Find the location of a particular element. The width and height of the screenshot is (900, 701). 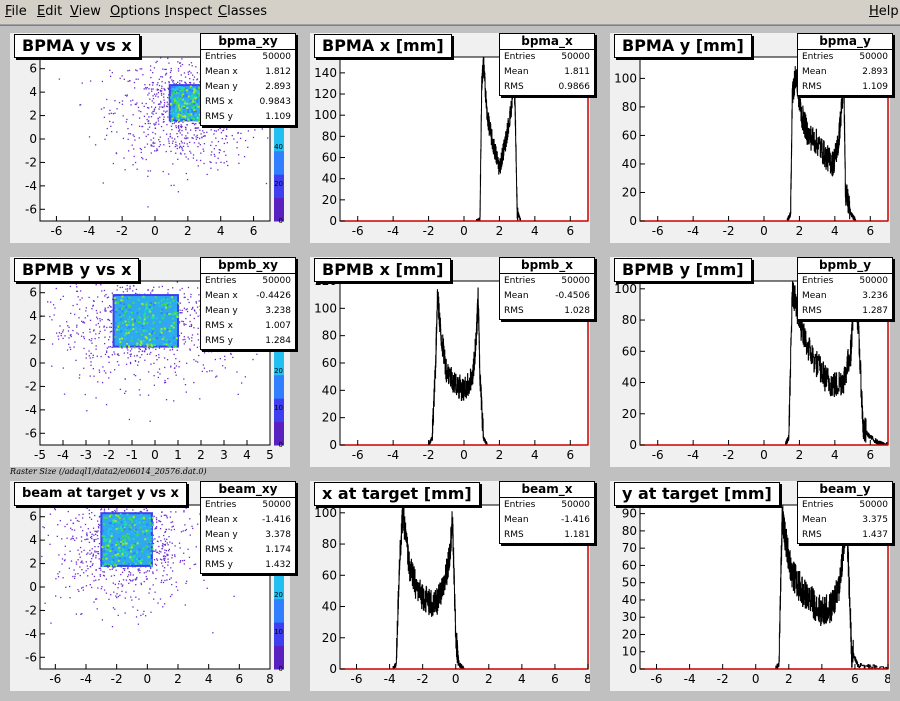

stats-name: beam_xy is located at coordinates (248, 490).